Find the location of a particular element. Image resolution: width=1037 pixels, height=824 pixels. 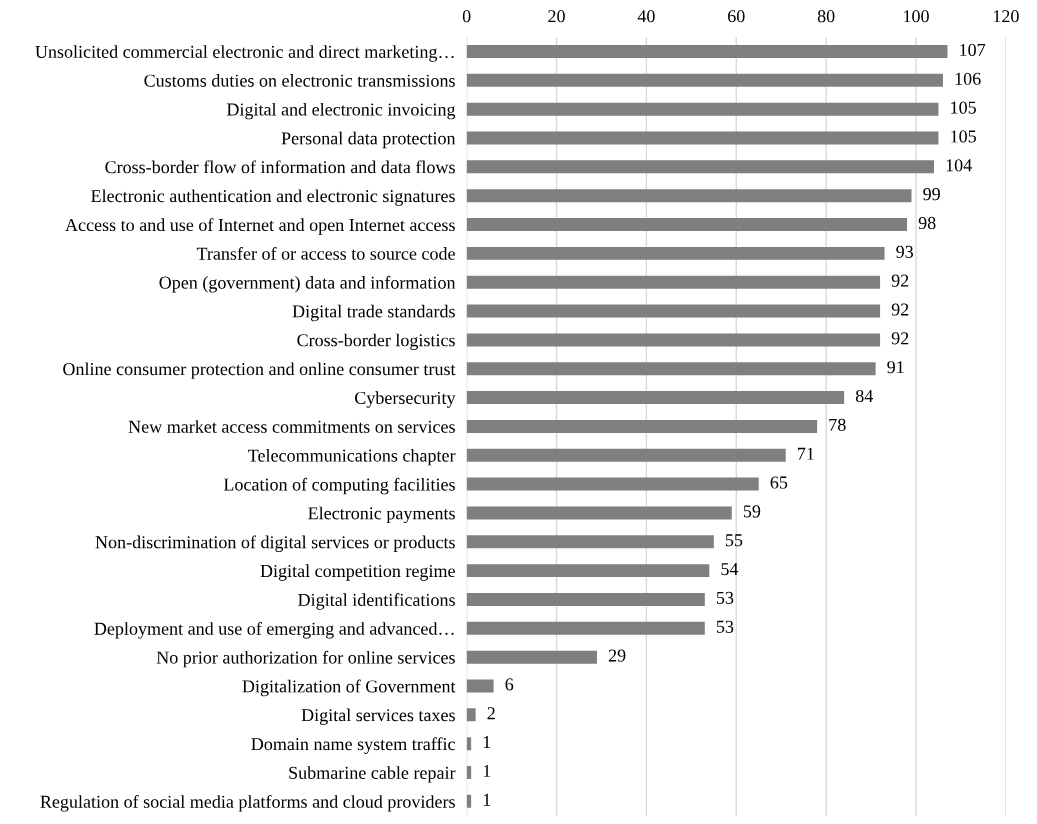

y-tick-label: Electronic authentication and electronic signatures is located at coordinates (273, 197).